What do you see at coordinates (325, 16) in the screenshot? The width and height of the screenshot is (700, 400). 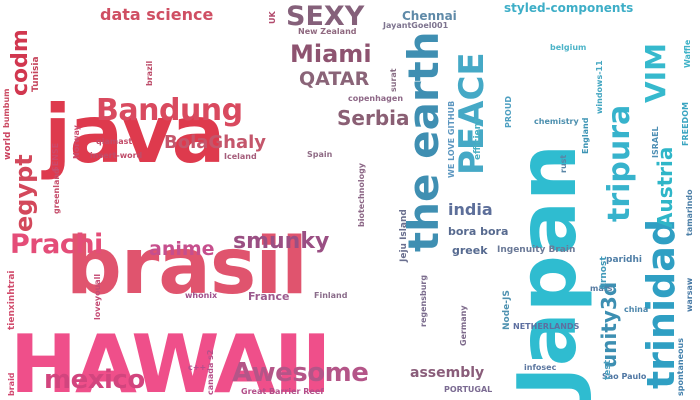 I see `word-sexy: SEXY` at bounding box center [325, 16].